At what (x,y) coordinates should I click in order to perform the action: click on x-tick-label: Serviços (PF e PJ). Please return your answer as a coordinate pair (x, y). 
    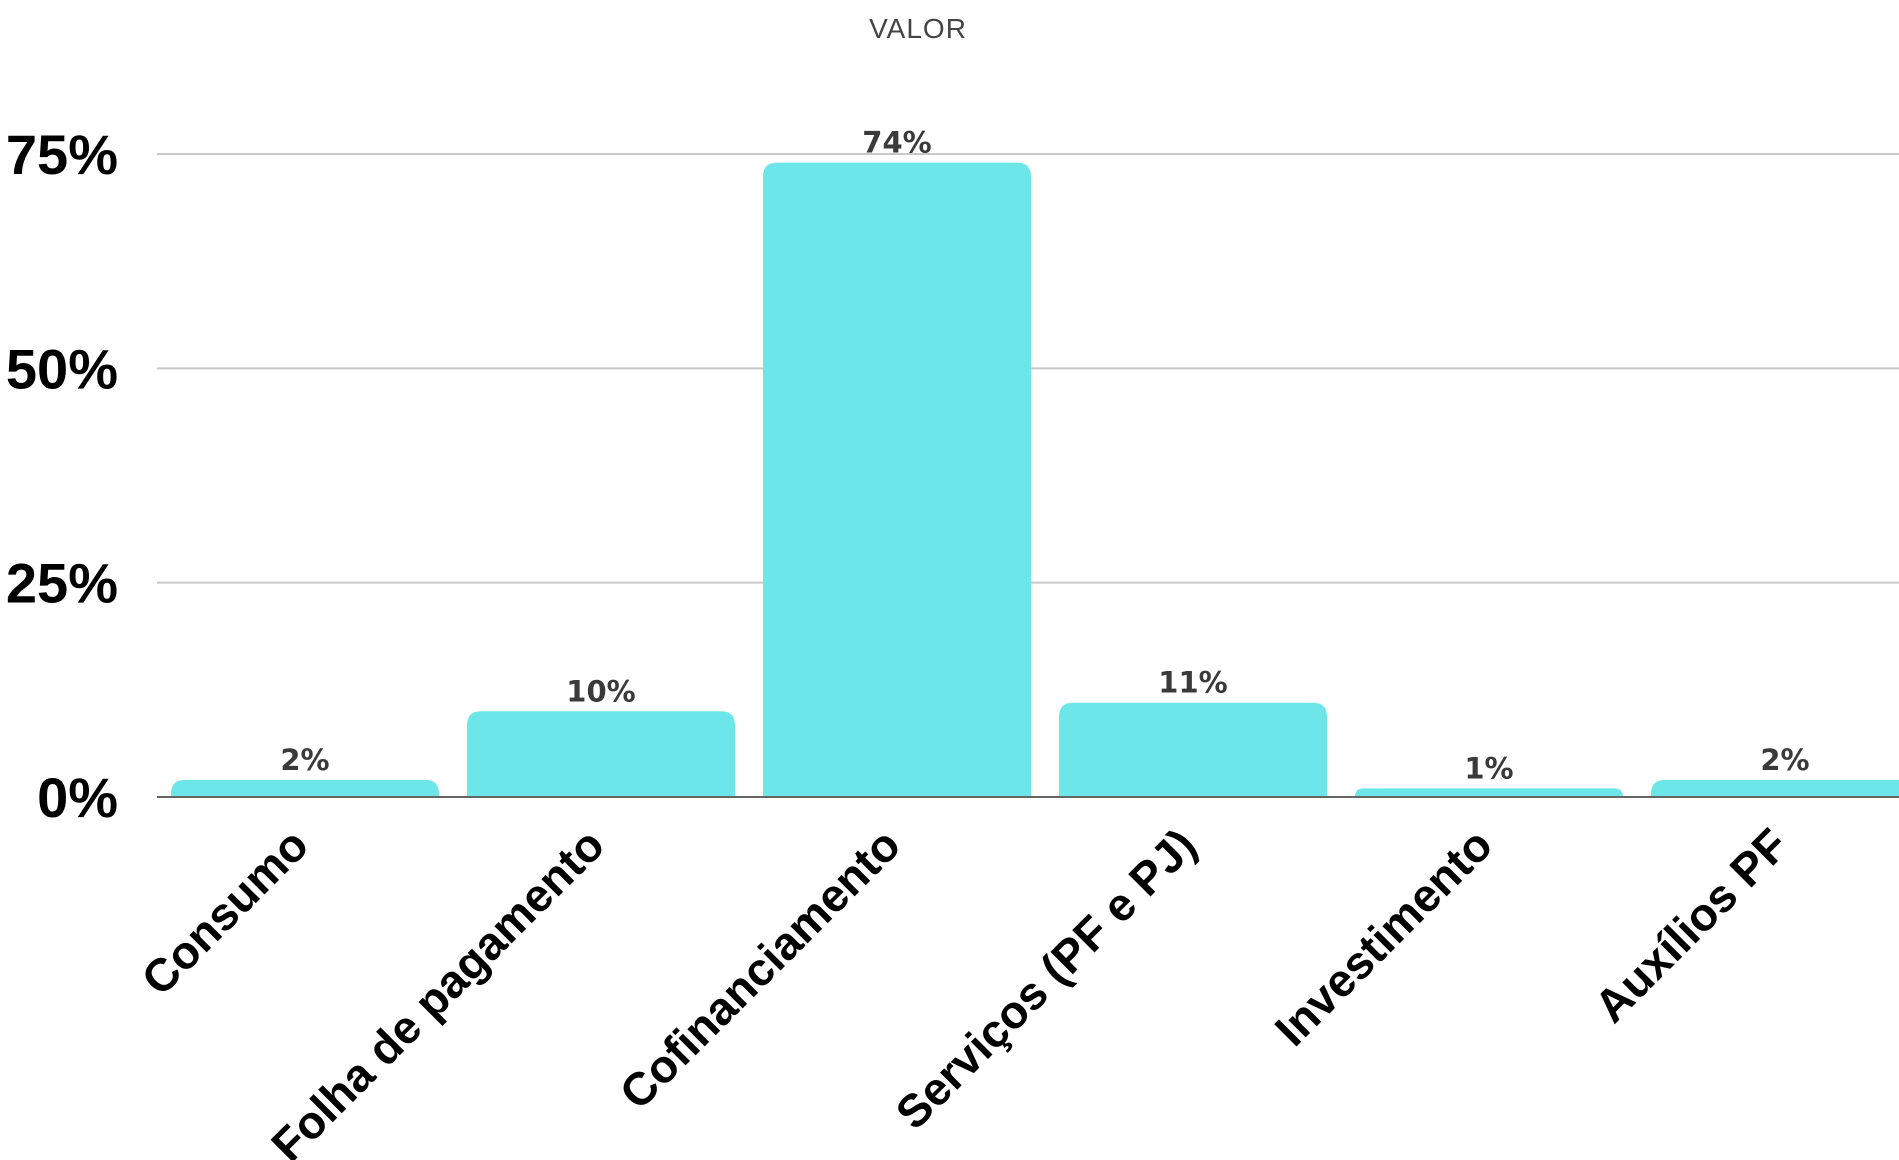
    Looking at the image, I should click on (1045, 978).